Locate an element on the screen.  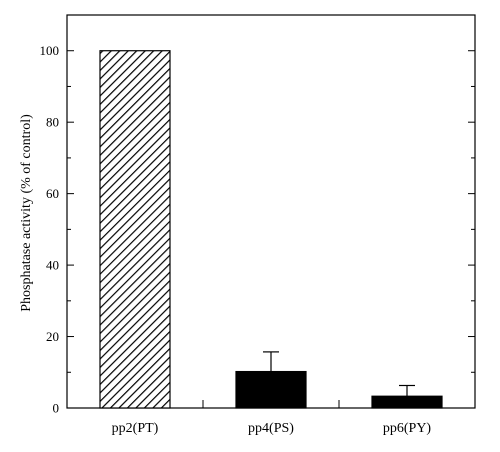
x-category-label: pp4(PS) is located at coordinates (271, 428).